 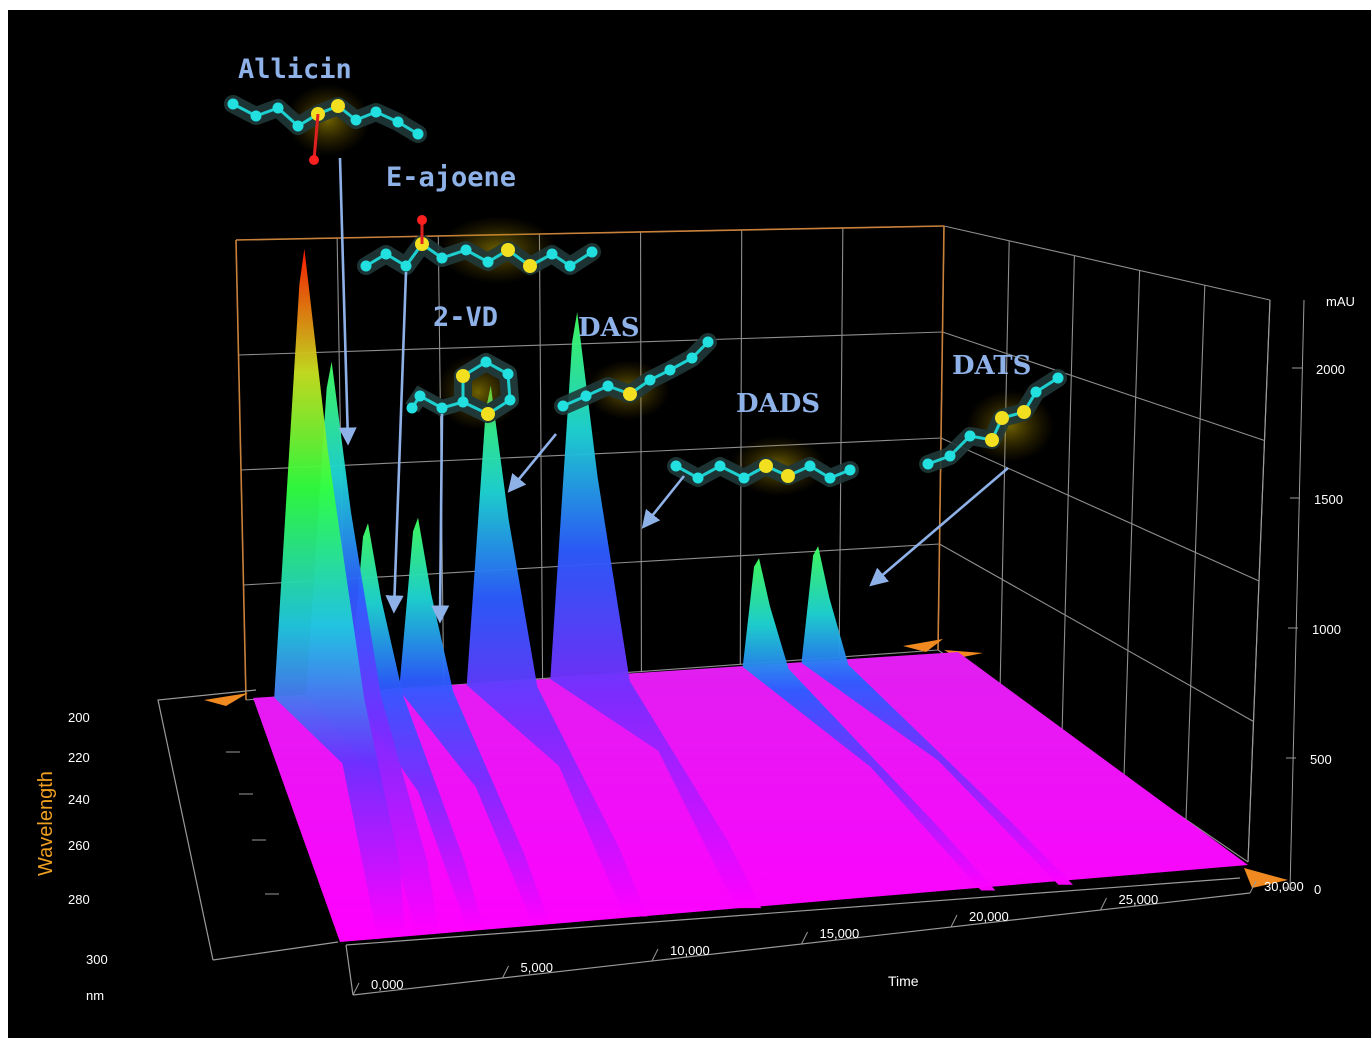 I want to click on wavelength-axis-title: Wavelength, so click(x=46, y=823).